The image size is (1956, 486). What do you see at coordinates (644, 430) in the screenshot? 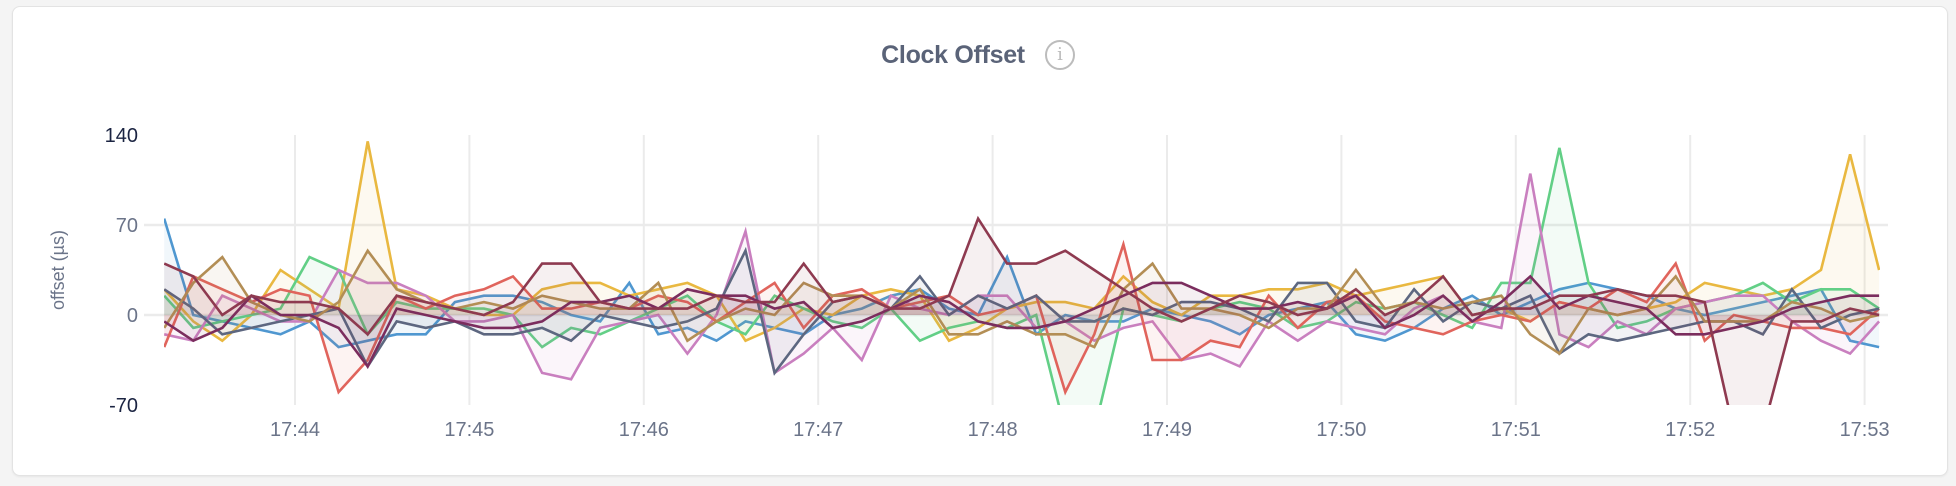
I see `x-tick-label: 17:46` at bounding box center [644, 430].